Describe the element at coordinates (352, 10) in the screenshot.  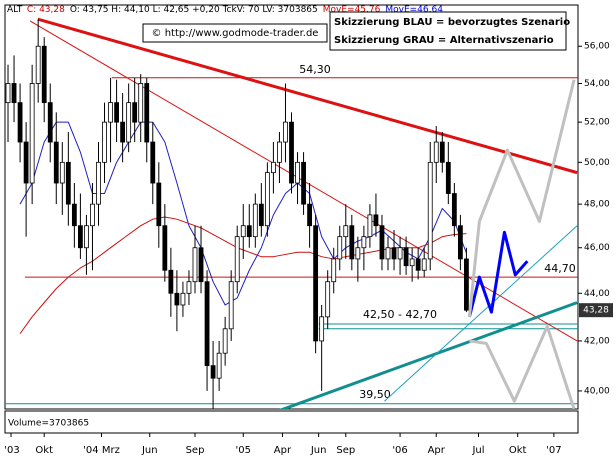
I see `header-item: MovE=45,76` at that location.